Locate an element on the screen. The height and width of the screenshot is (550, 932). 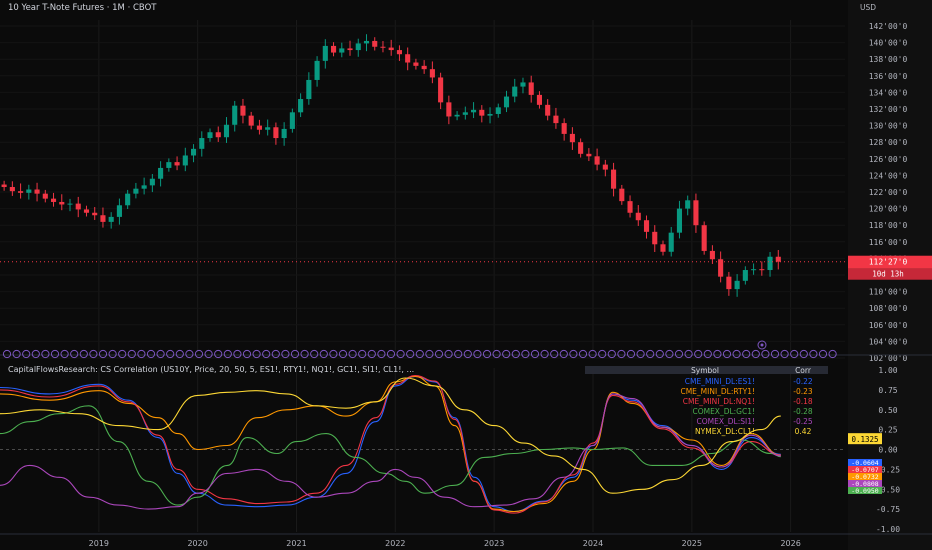
legend-table-header-bg is located at coordinates (706, 370).